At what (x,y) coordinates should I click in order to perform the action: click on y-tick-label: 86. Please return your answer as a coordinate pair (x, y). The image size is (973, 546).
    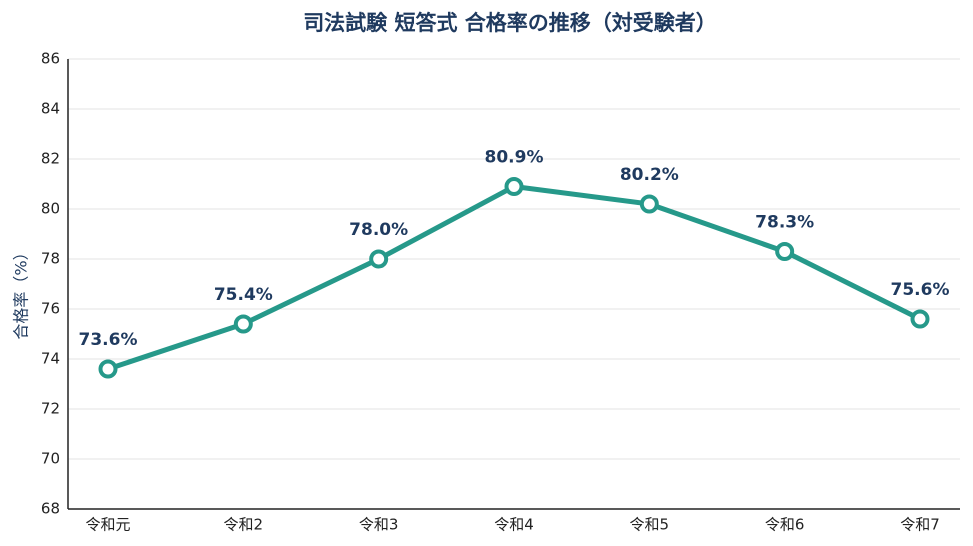
    Looking at the image, I should click on (50, 59).